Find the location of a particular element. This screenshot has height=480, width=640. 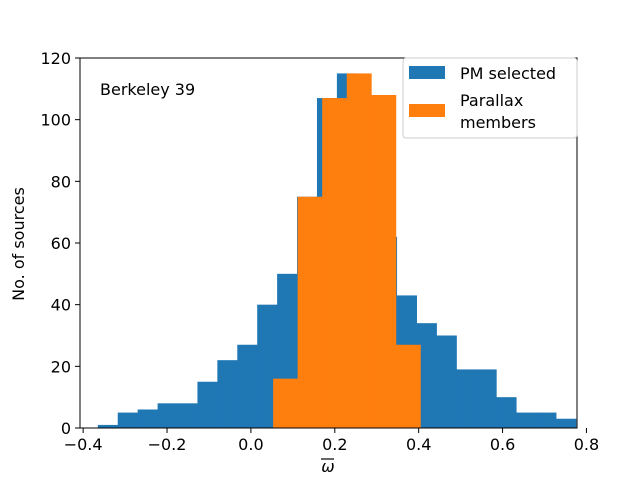

x-tick-label-4: 0.4 is located at coordinates (418, 444).